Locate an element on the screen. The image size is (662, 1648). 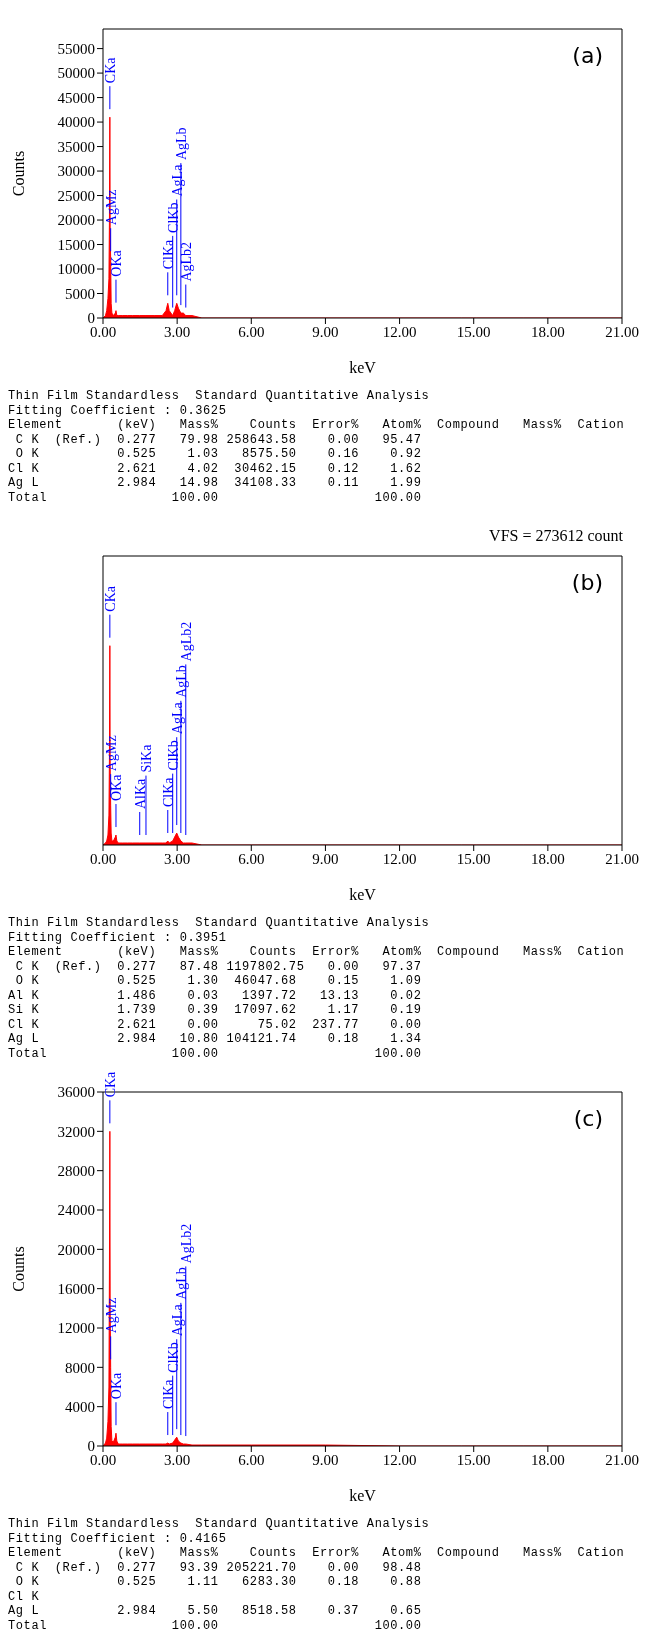
text: Ag L 2.984 5.50 8518.58 0.37 0.65 is located at coordinates (215, 1611).